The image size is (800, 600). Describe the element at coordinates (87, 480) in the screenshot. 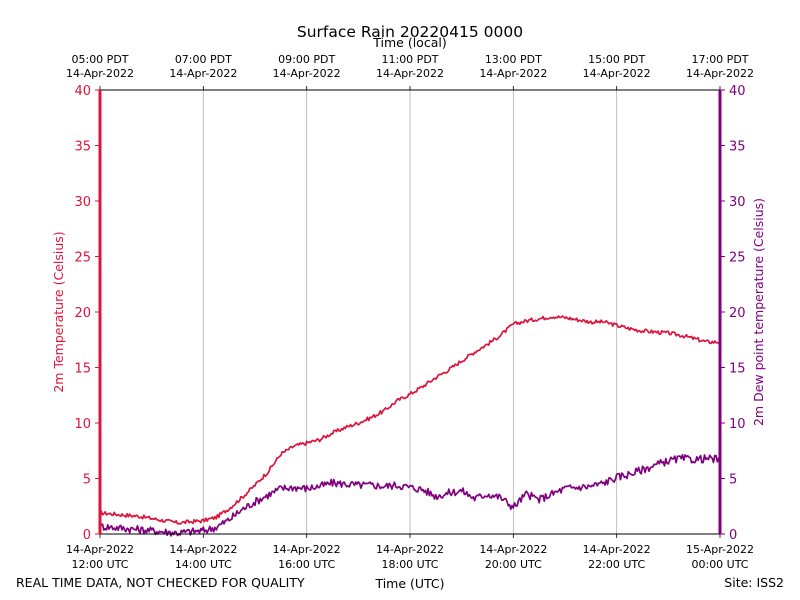

I see `left-y-tick-label: 5` at that location.